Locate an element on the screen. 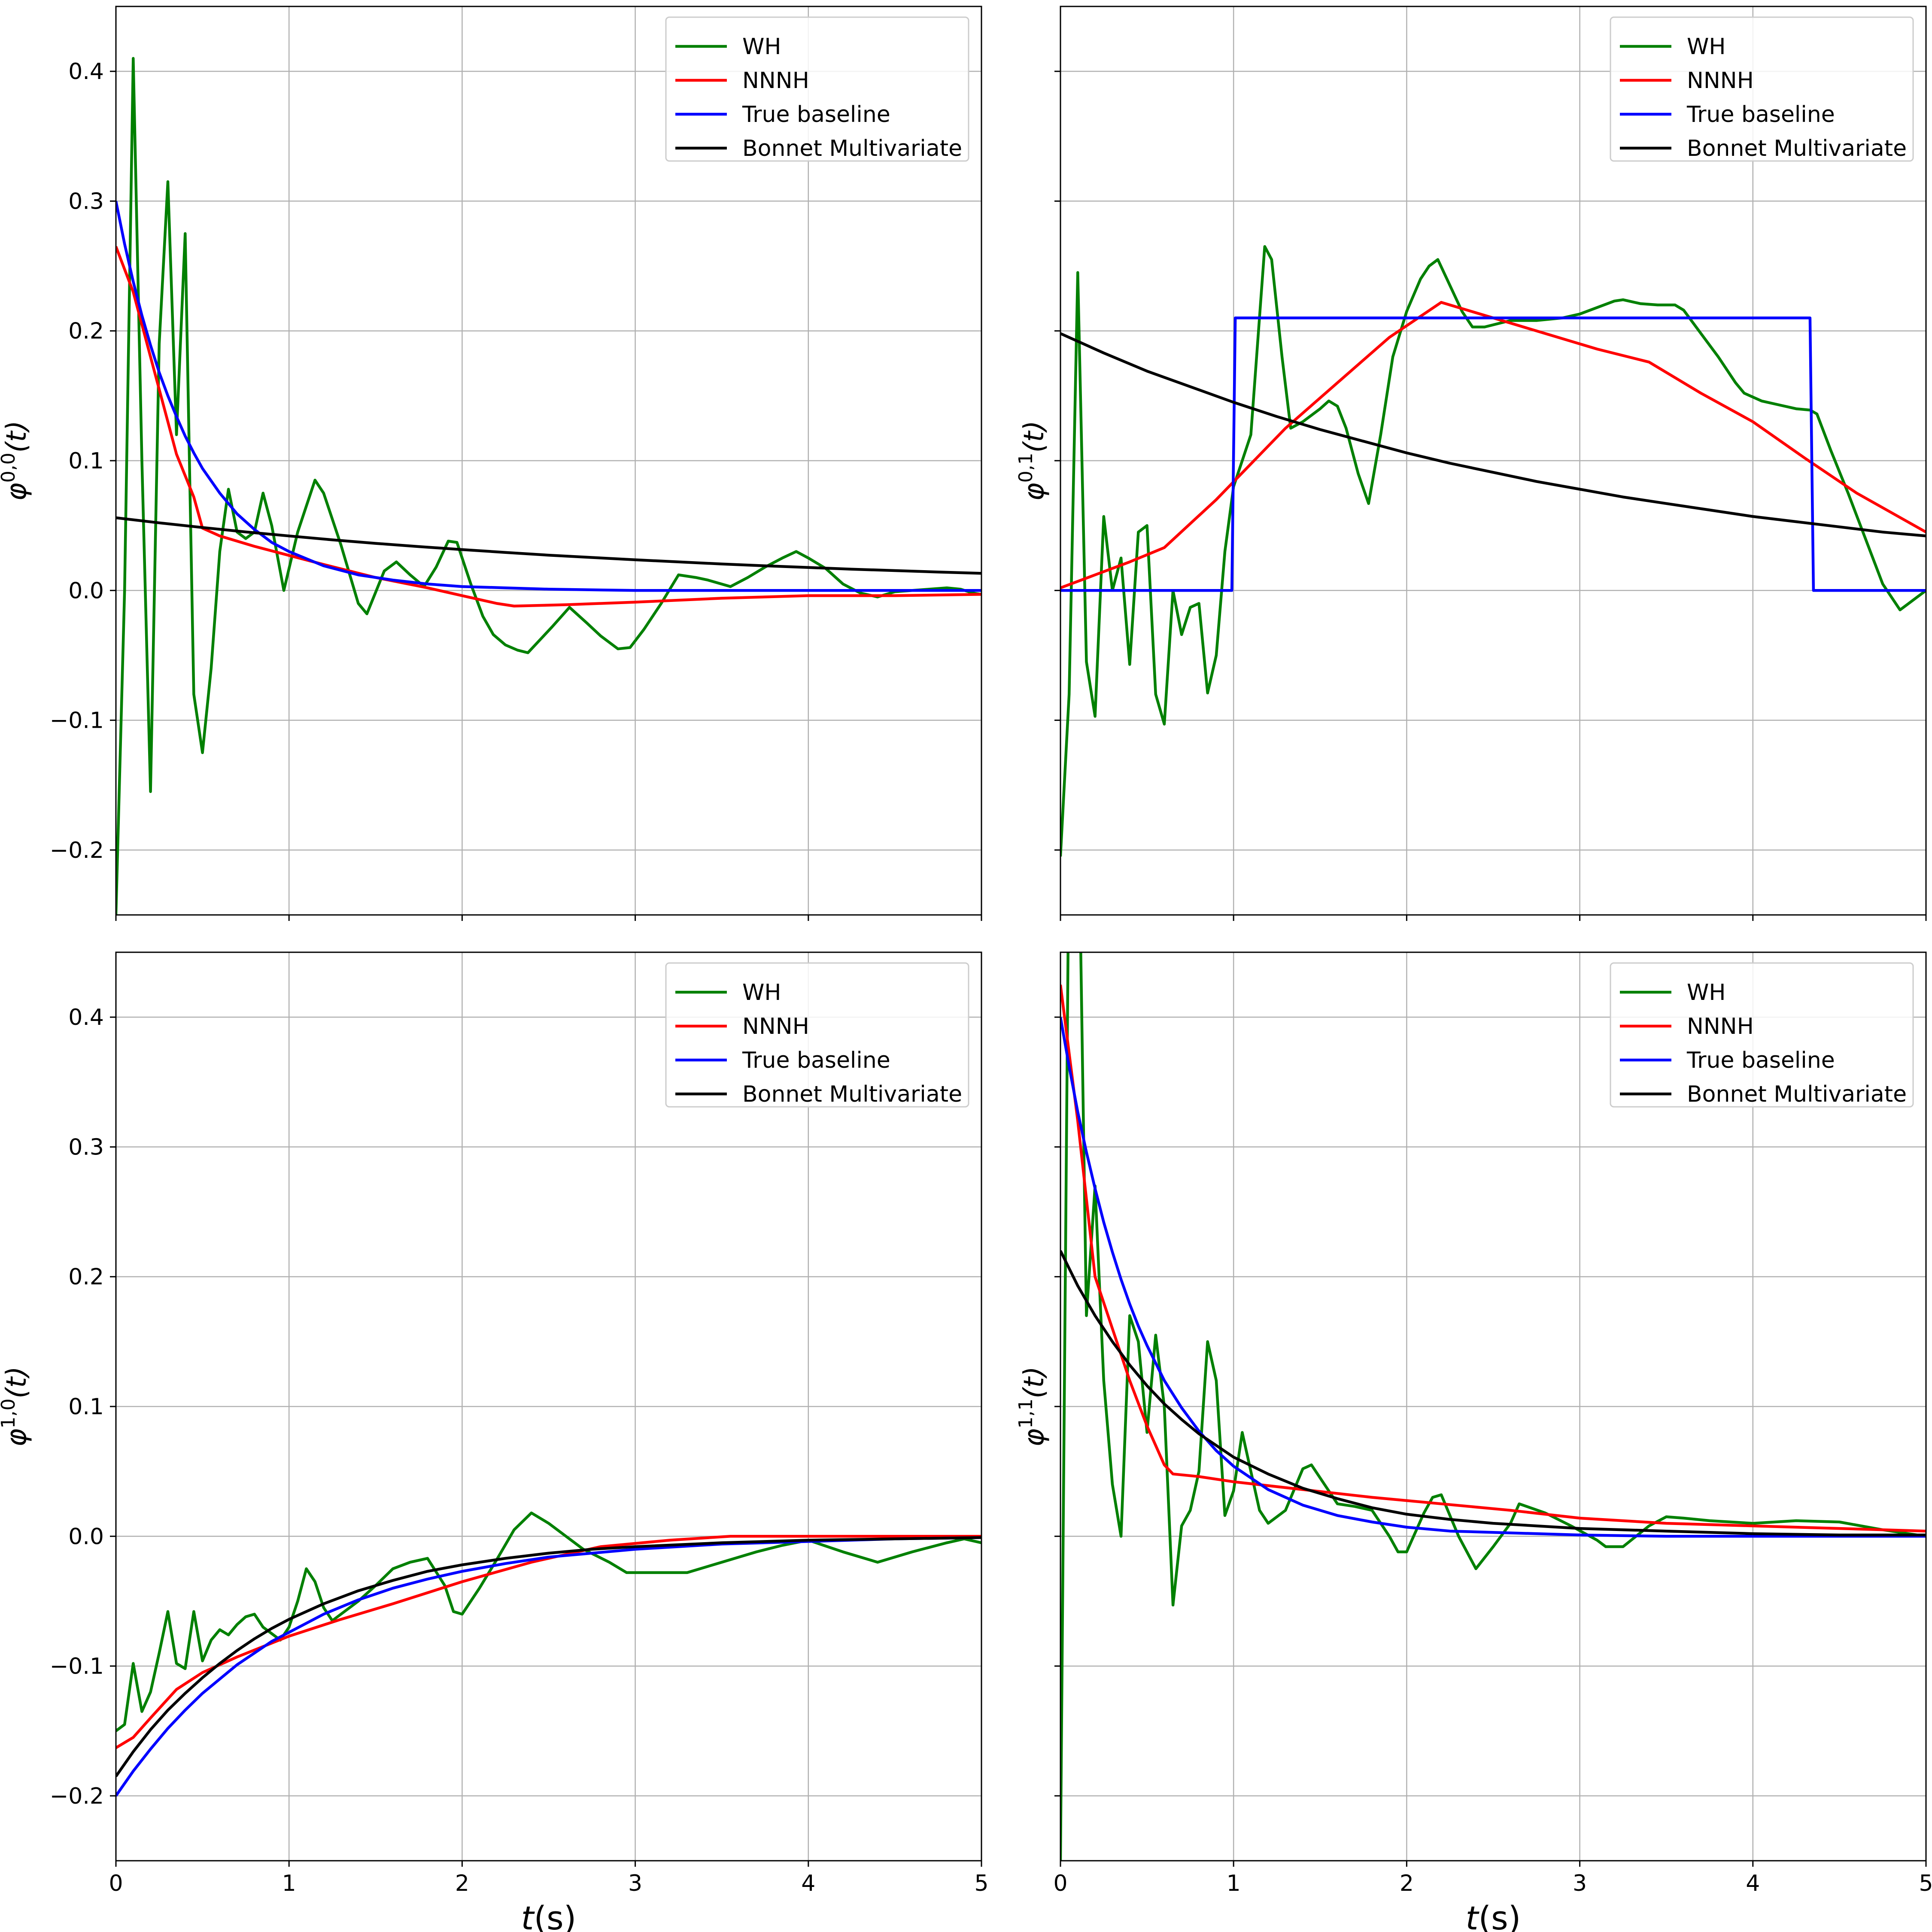 The width and height of the screenshot is (1932, 1932). y-axis-label: φ1,1(t) is located at coordinates (1032, 1406).